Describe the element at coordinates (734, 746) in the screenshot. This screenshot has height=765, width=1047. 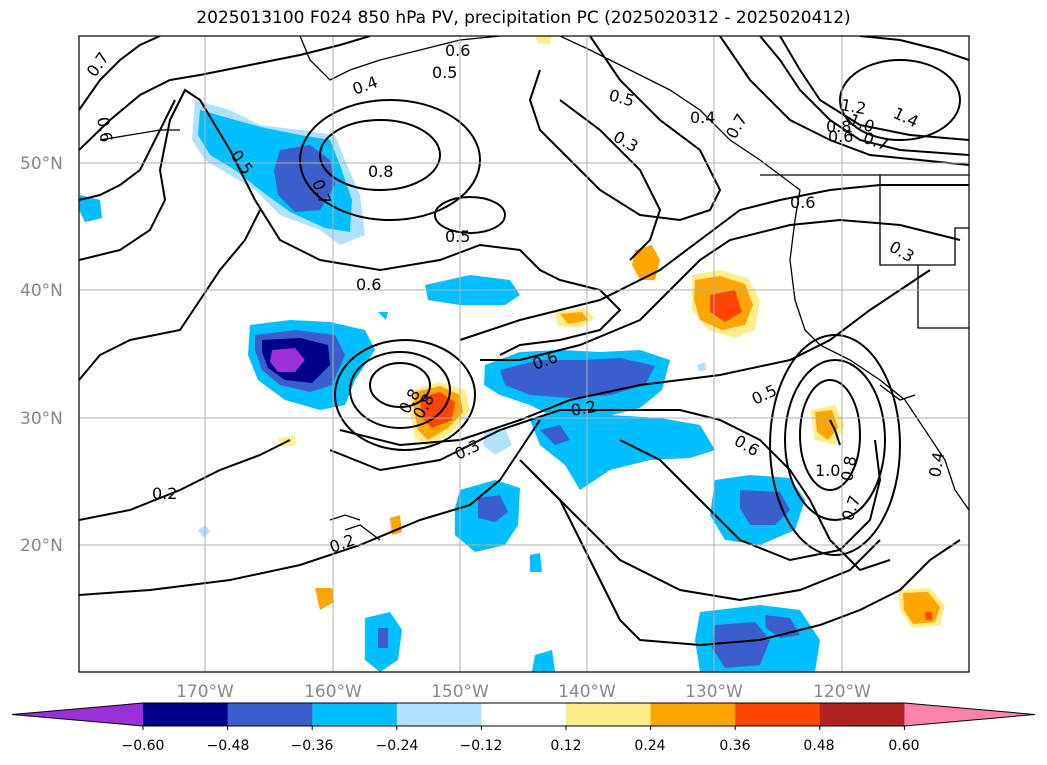
I see `colorbar-tick-label: 0.36` at that location.